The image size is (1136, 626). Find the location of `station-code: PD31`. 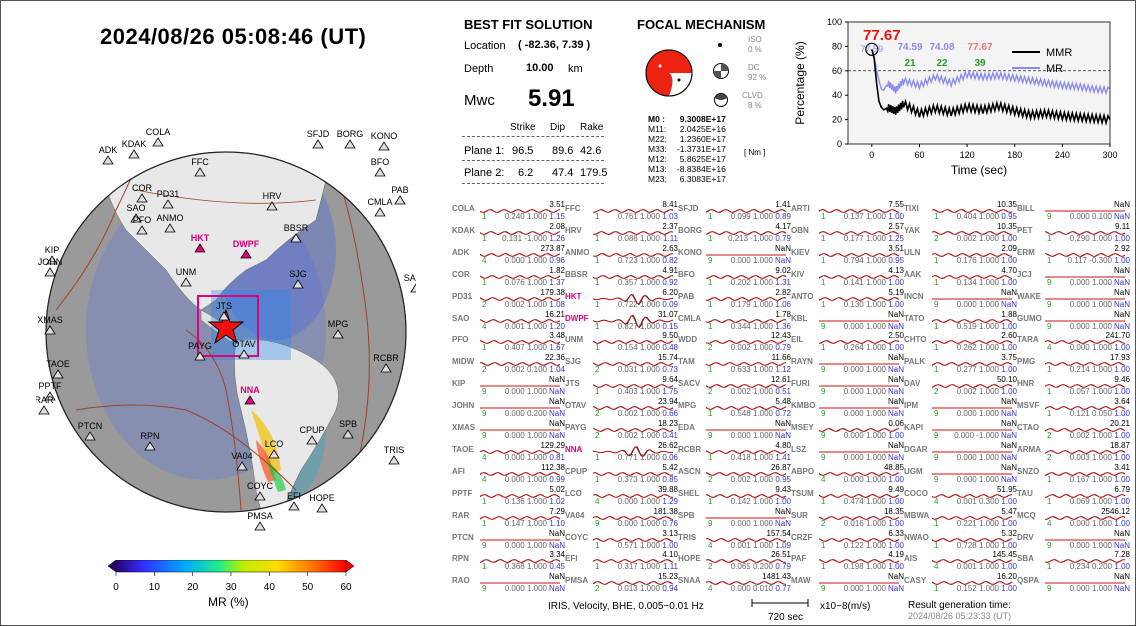

station-code: PD31 is located at coordinates (462, 296).